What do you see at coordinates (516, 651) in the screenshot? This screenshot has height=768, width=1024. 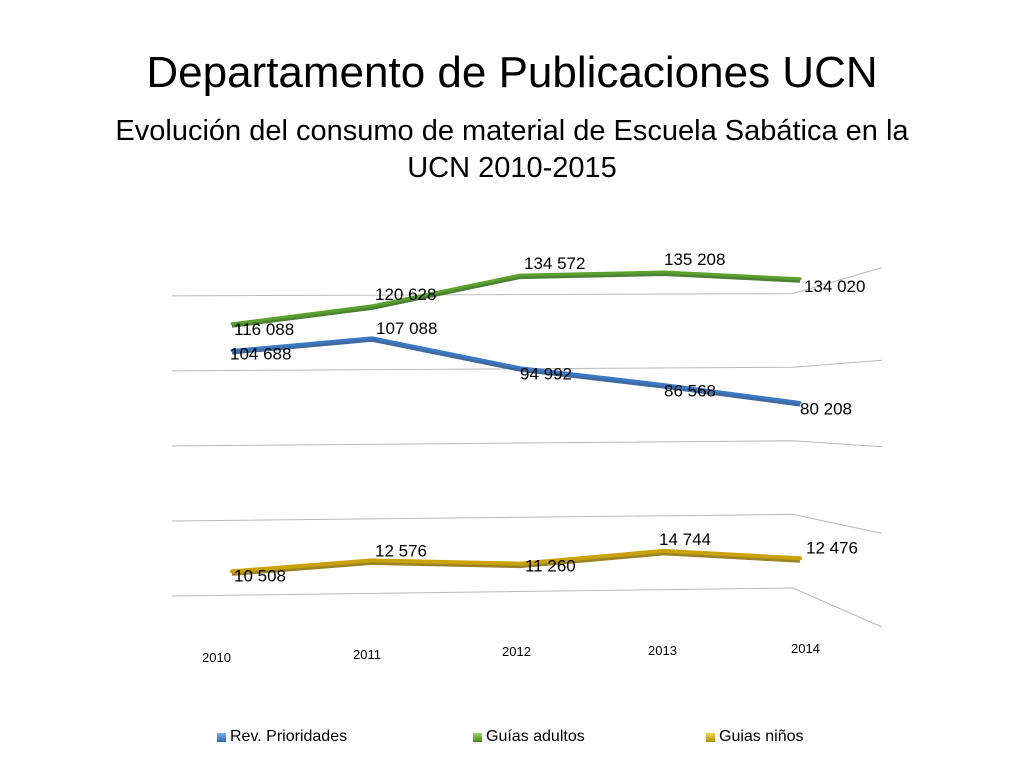 I see `x-tick-label: 2012` at bounding box center [516, 651].